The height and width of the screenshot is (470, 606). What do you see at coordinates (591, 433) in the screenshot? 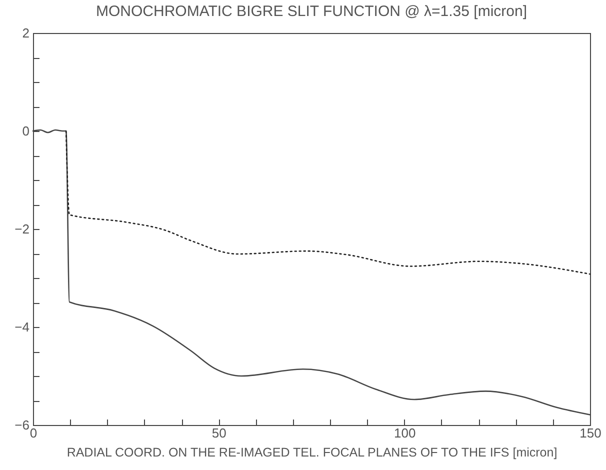
I see `x-tick-label: 150` at bounding box center [591, 433].